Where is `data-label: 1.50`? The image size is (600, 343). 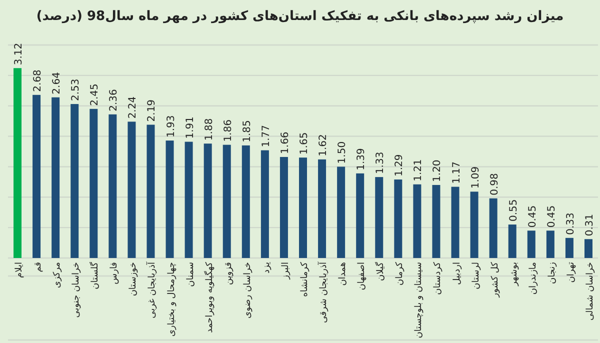 data-label: 1.50 is located at coordinates (342, 152).